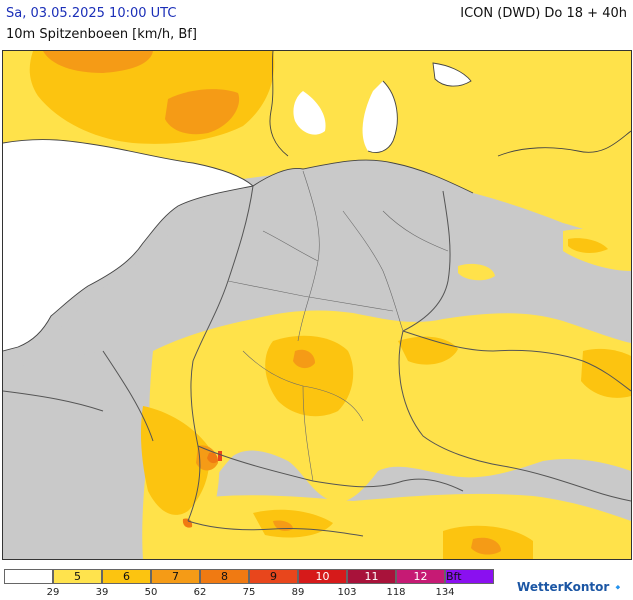  Describe the element at coordinates (347, 592) in the screenshot. I see `legend-threshold-6: 103` at that location.